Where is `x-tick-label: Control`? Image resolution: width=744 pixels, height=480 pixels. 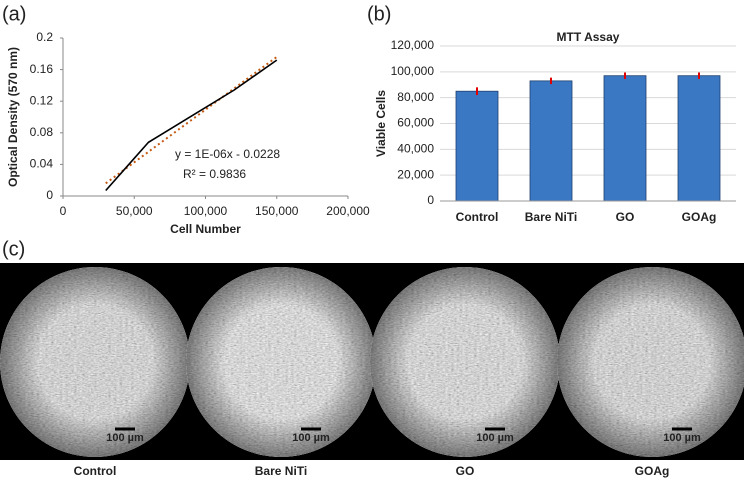
x-tick-label: Control is located at coordinates (477, 217).